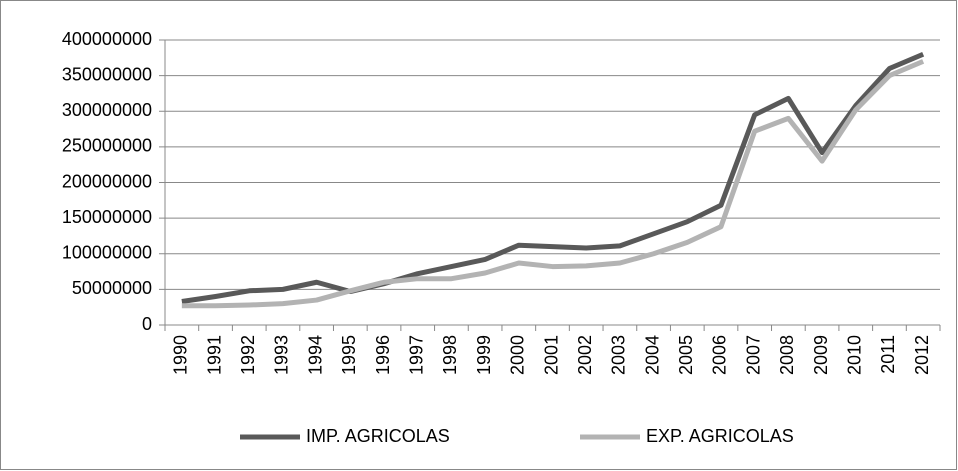  Describe the element at coordinates (248, 355) in the screenshot. I see `x-tick-label: 1992` at that location.